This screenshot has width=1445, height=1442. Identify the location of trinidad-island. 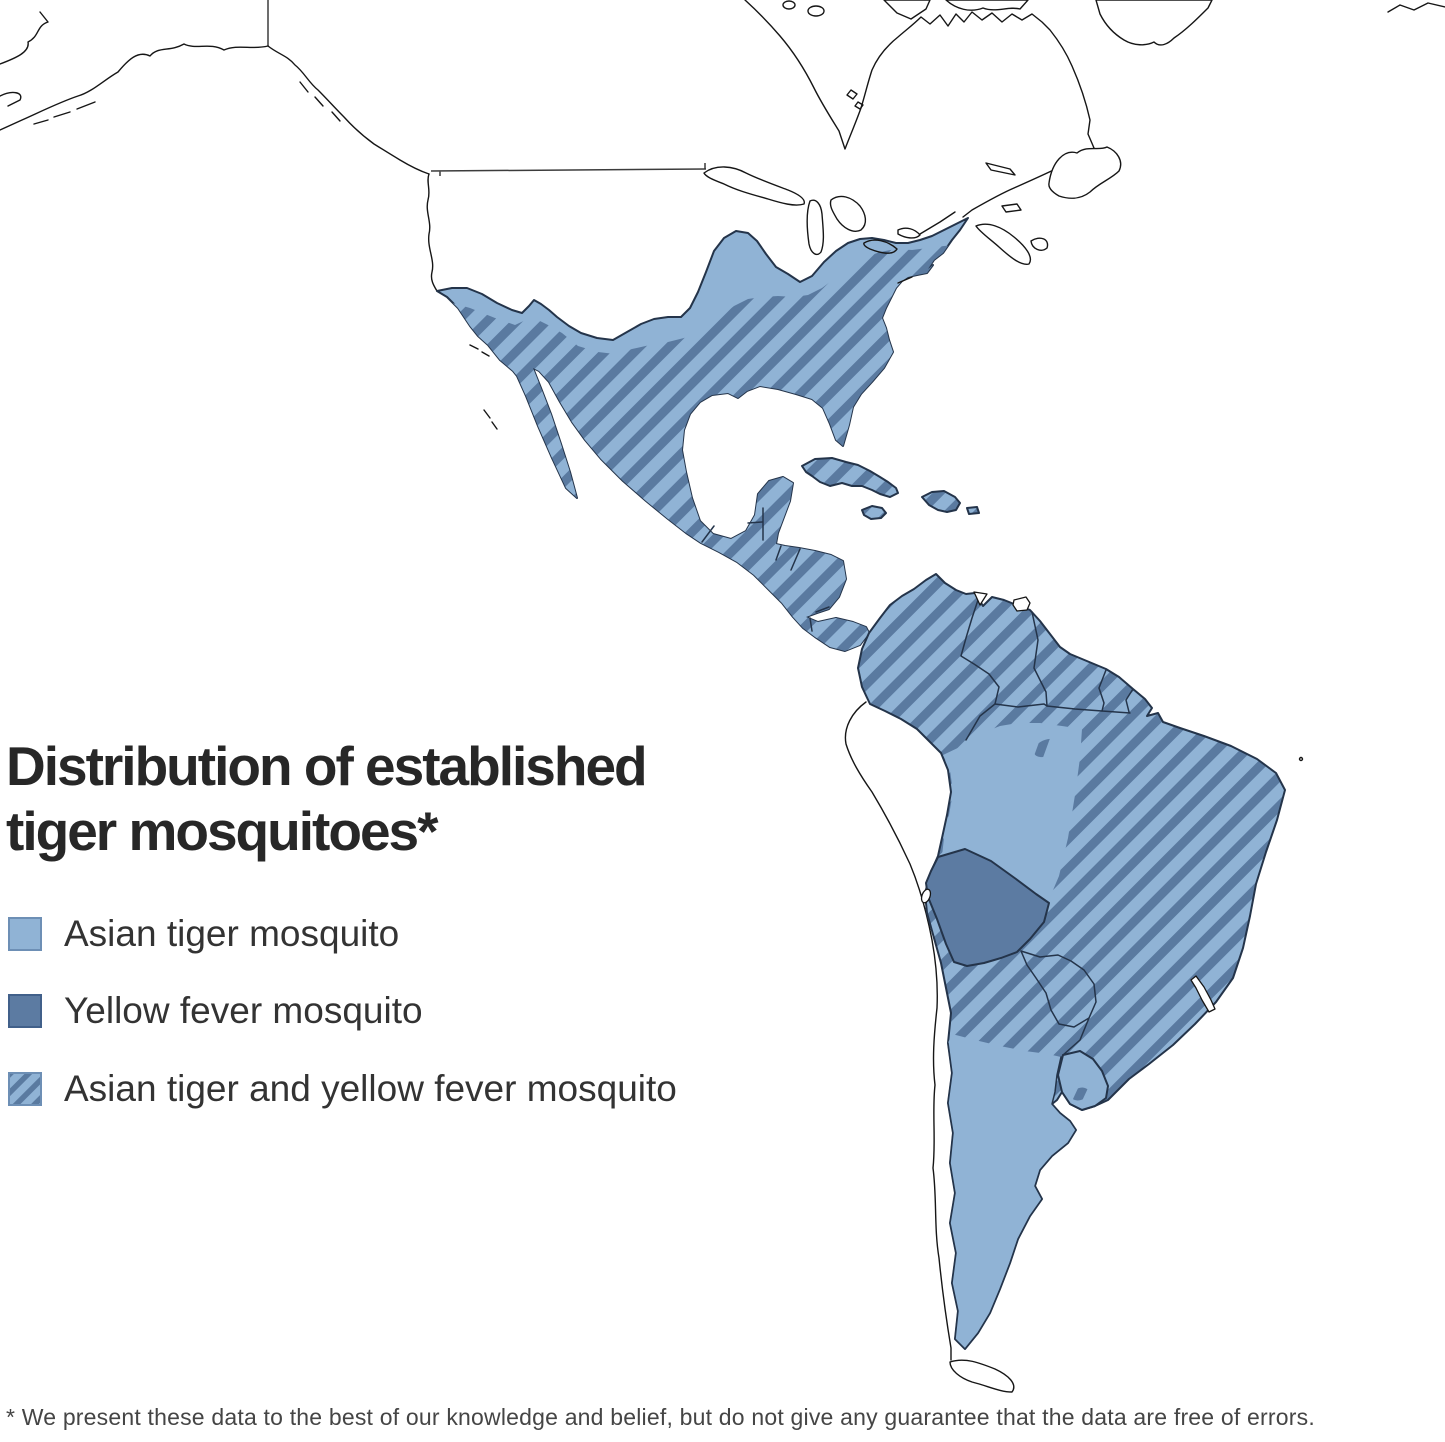
(1021, 604).